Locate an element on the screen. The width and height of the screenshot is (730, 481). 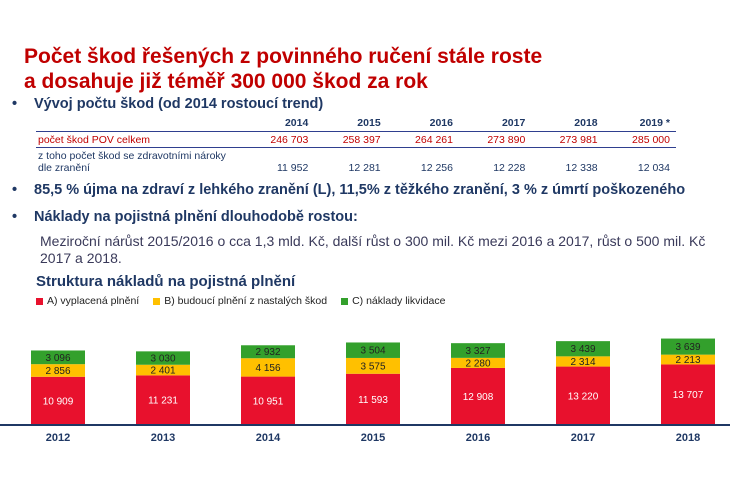
table-header-row: 2014 2015 2016 2017 2018 2019 * is located at coordinates (356, 124).